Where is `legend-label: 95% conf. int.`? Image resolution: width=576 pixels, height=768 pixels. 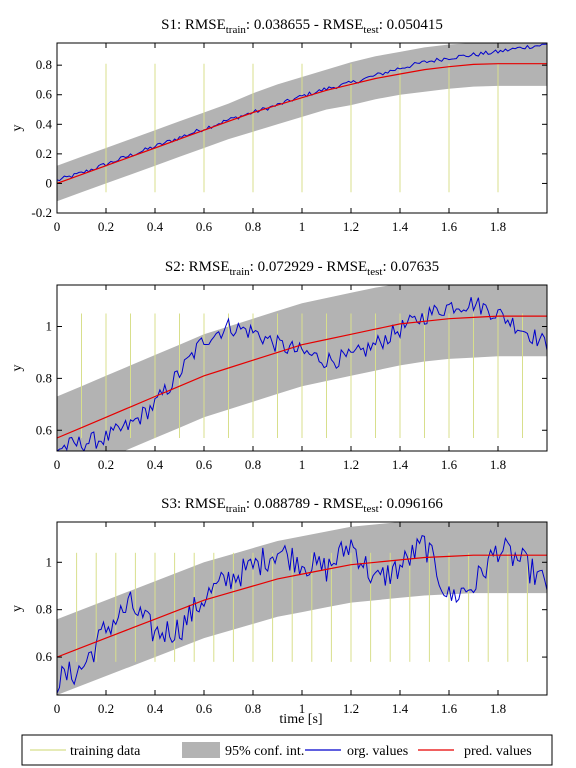
legend-label: 95% conf. int. is located at coordinates (264, 751).